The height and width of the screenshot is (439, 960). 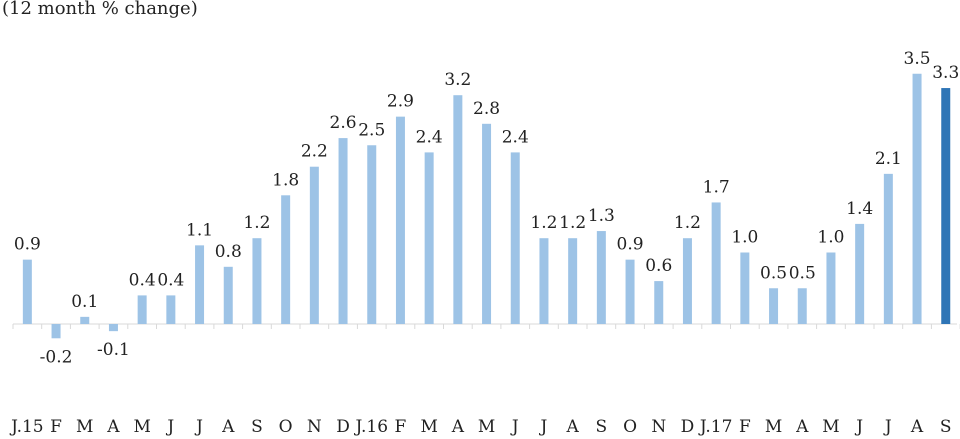 What do you see at coordinates (802, 273) in the screenshot?
I see `data-label: 0.5` at bounding box center [802, 273].